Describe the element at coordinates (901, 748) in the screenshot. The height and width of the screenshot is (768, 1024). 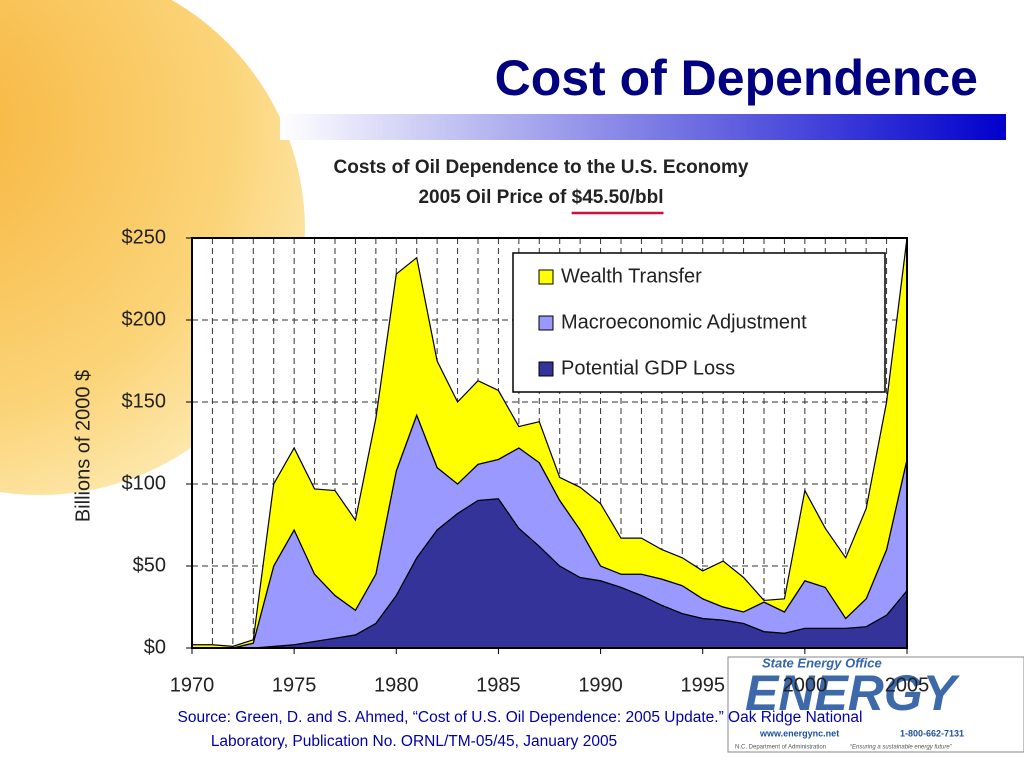
I see `logo-motto: “Ensuring a sustainable energy future”` at that location.